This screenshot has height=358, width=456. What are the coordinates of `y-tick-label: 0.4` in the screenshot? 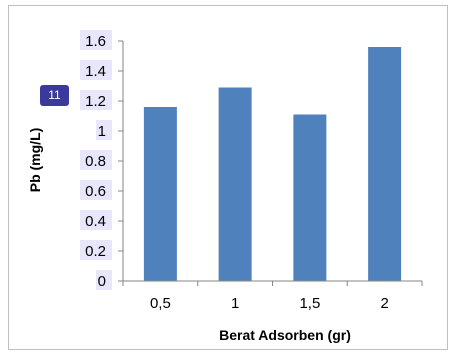 It's located at (95, 221).